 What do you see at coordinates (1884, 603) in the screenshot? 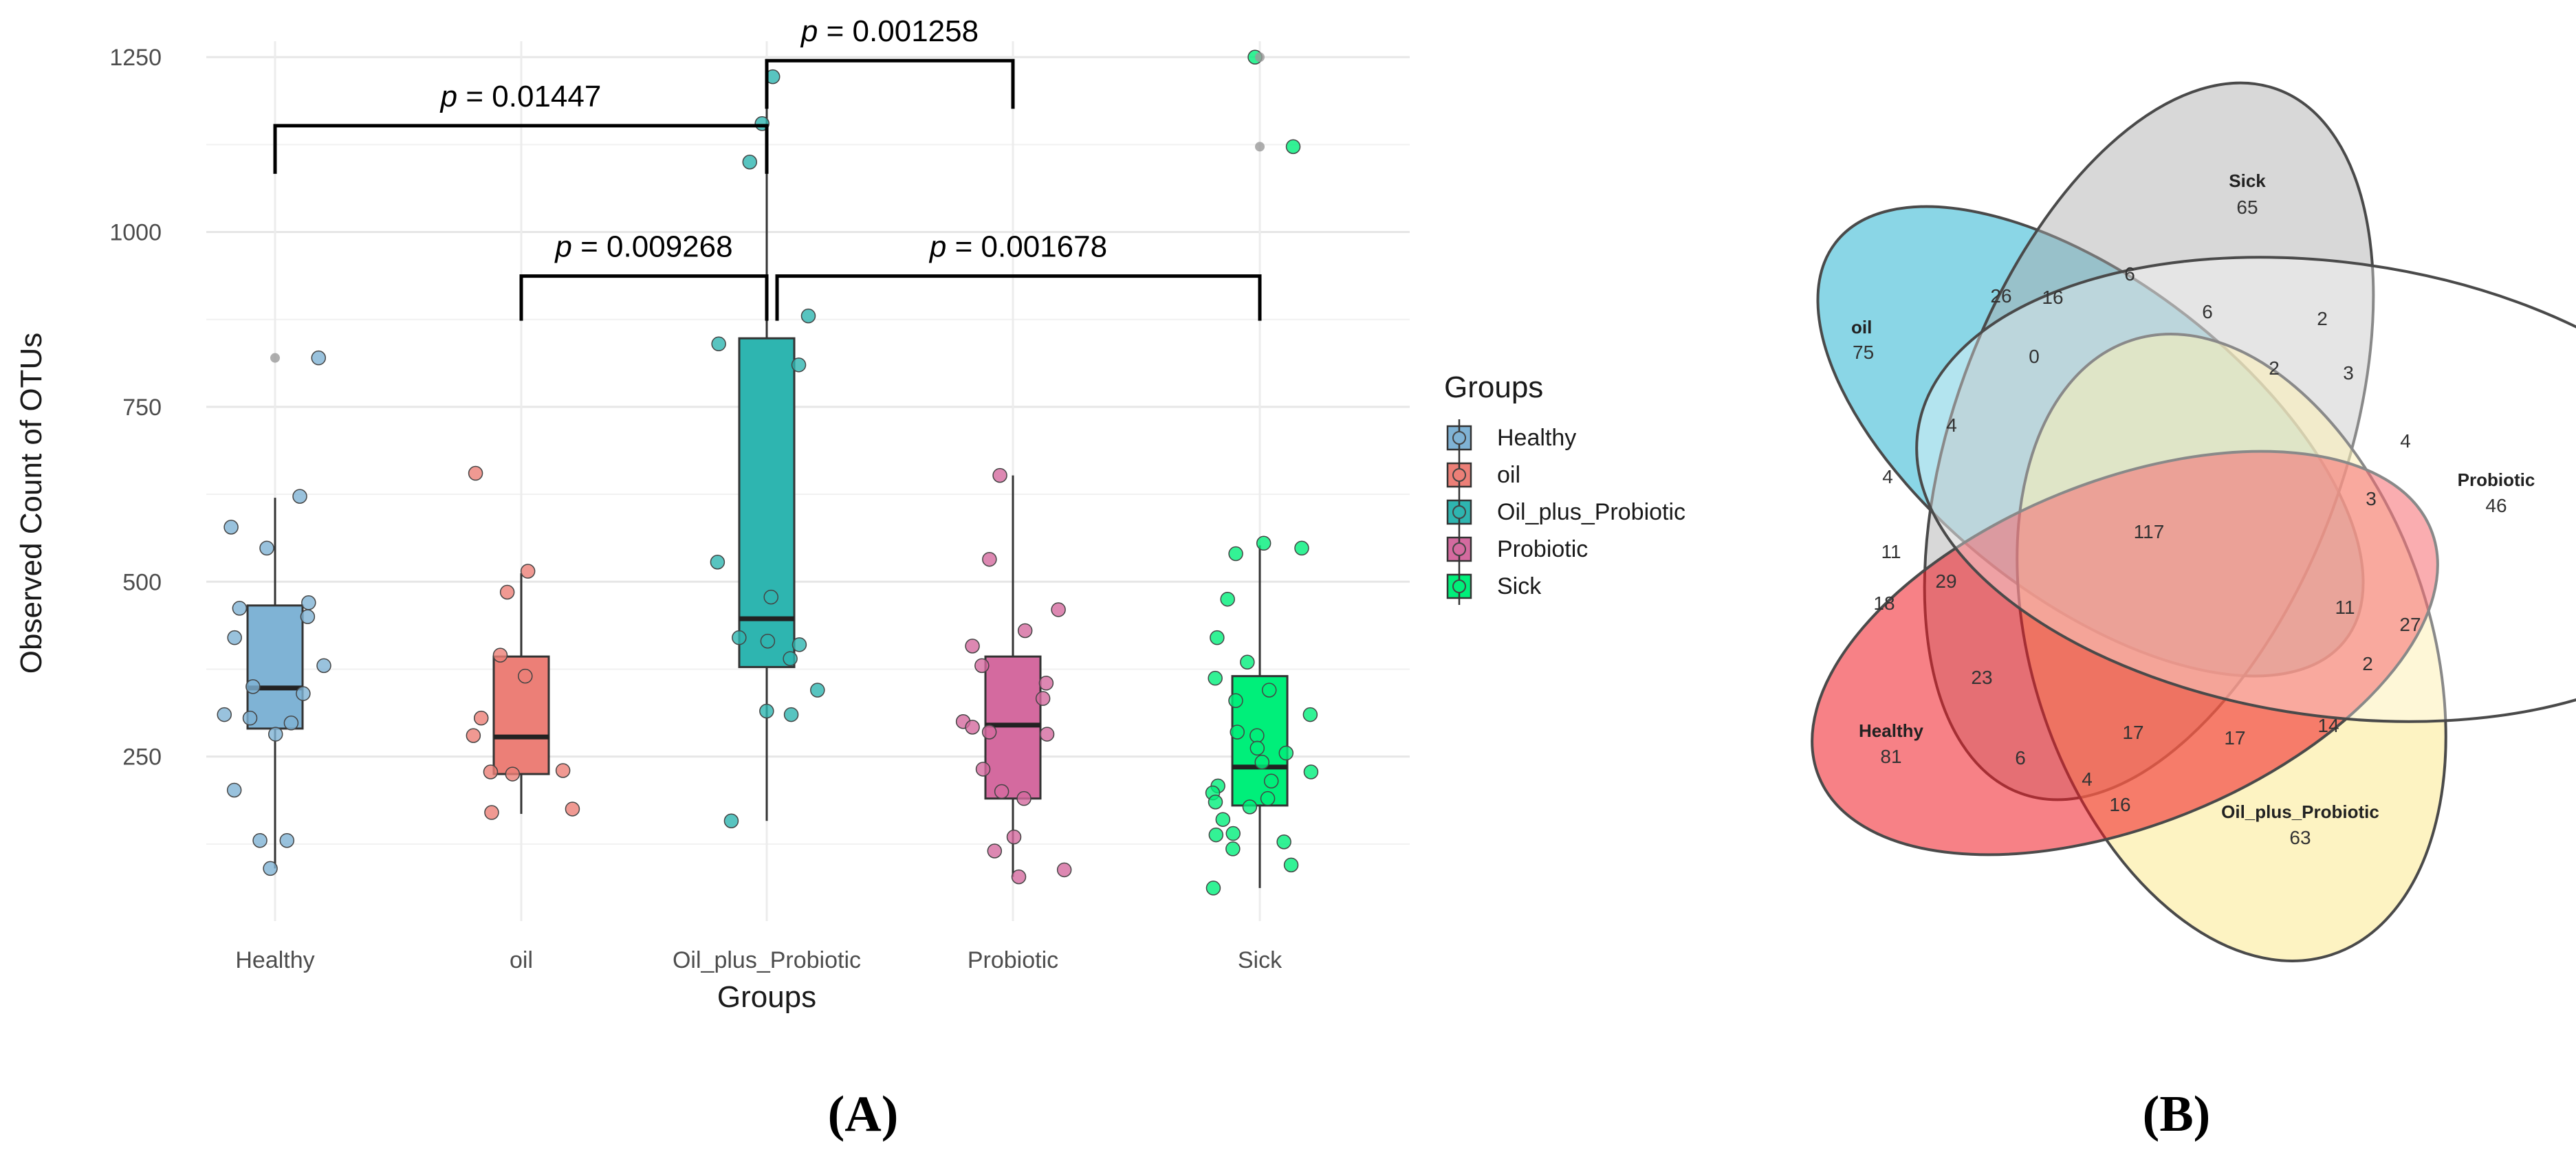
I see `venn-intersection: 18` at bounding box center [1884, 603].